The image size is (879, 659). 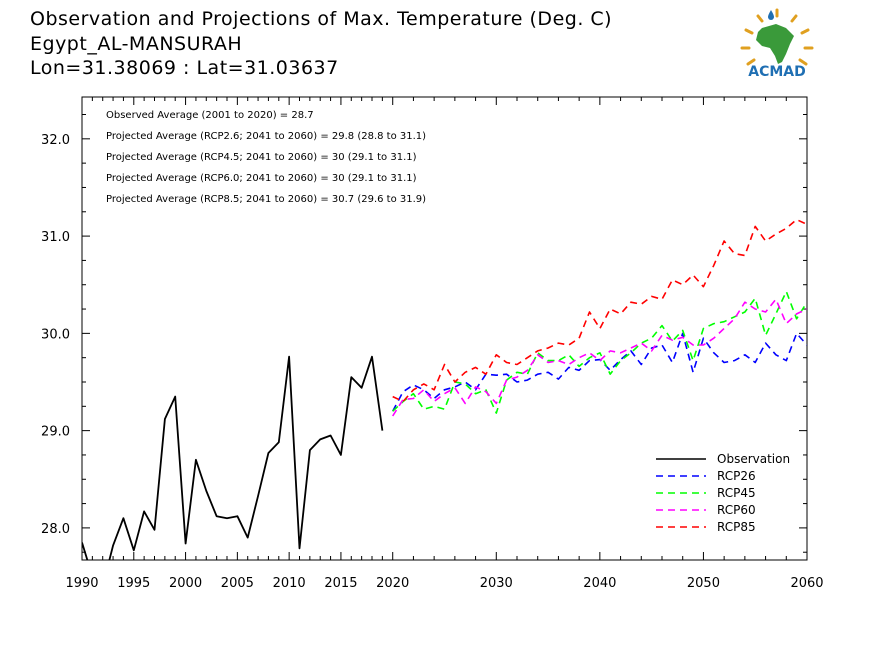 What do you see at coordinates (184, 68) in the screenshot?
I see `coordinates-label: Lon=31.38069 : Lat=31.03637` at bounding box center [184, 68].